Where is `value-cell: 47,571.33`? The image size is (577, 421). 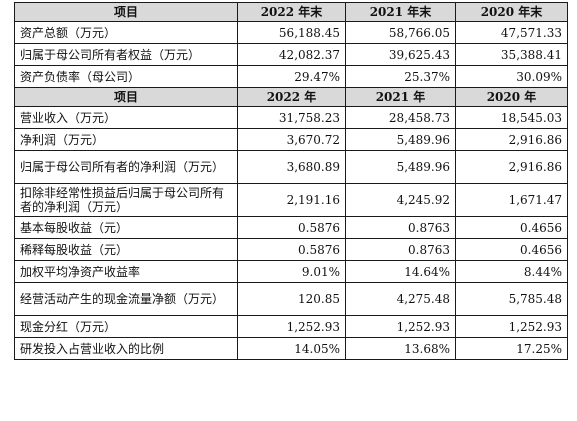
value-cell: 47,571.33 is located at coordinates (511, 32).